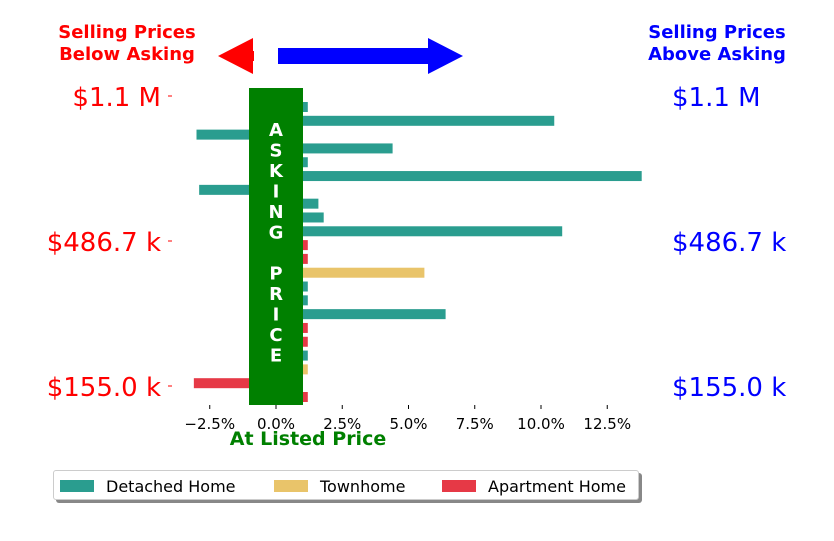 The width and height of the screenshot is (834, 541). I want to click on asking-letter-5: G, so click(276, 233).